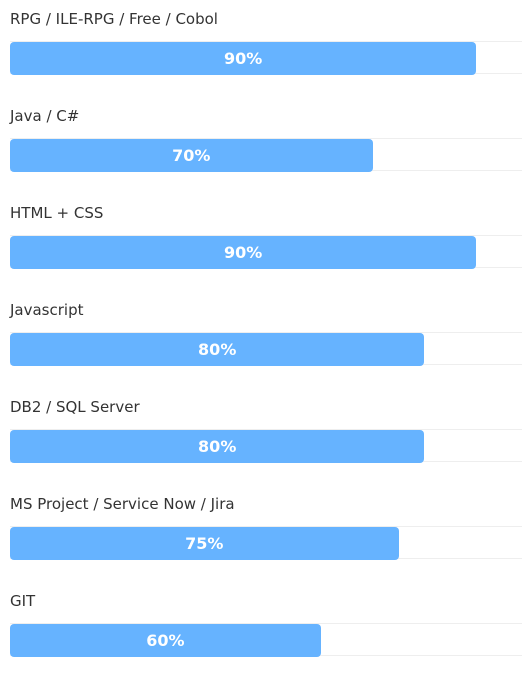  I want to click on progress-bar: 70%, so click(191, 155).